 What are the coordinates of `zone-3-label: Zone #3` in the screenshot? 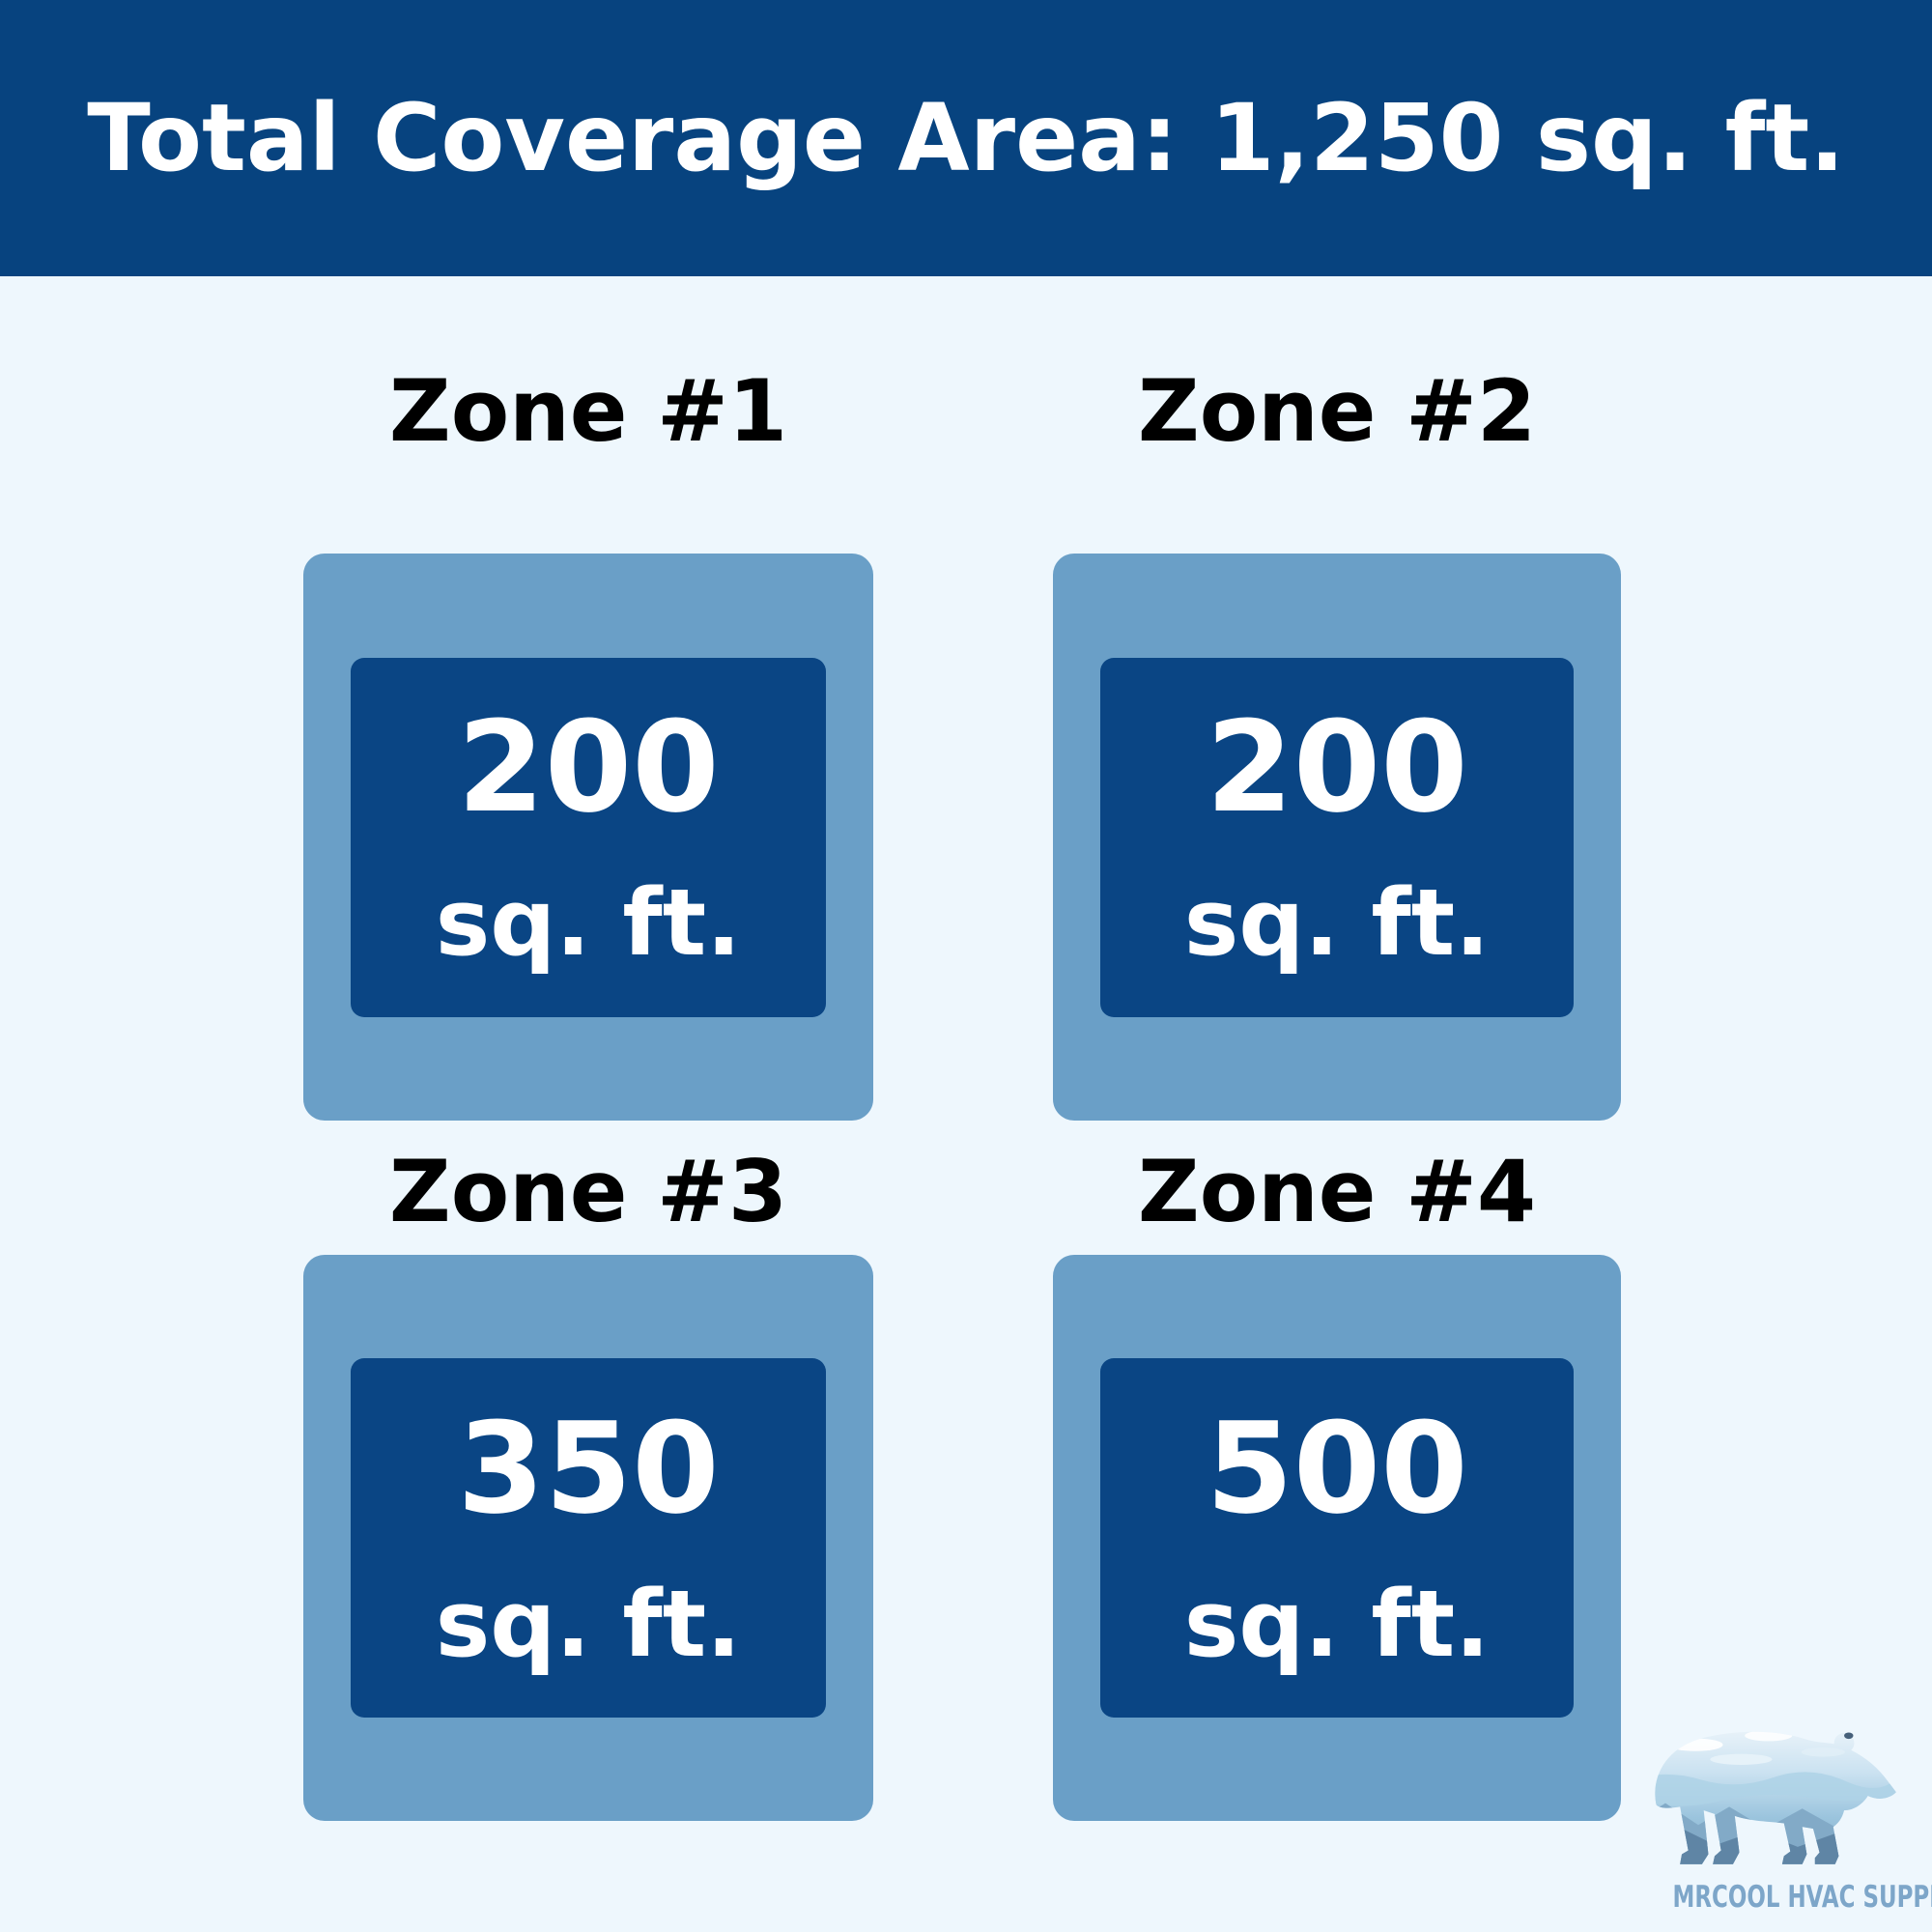 It's located at (588, 1191).